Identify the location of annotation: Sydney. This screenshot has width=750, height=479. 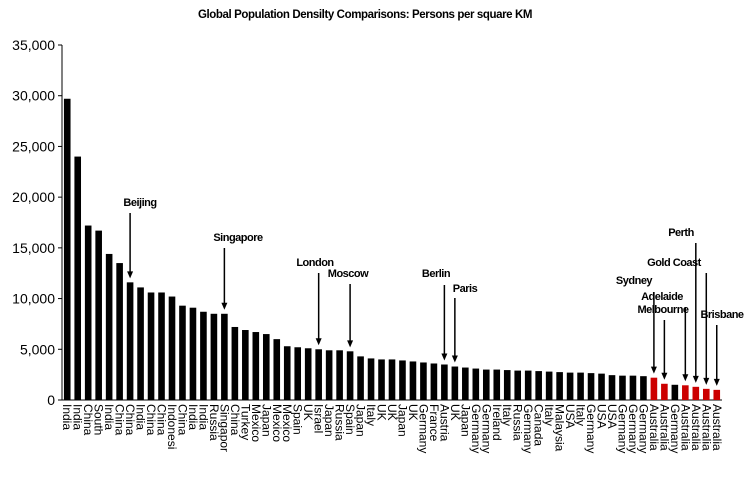
(635, 281).